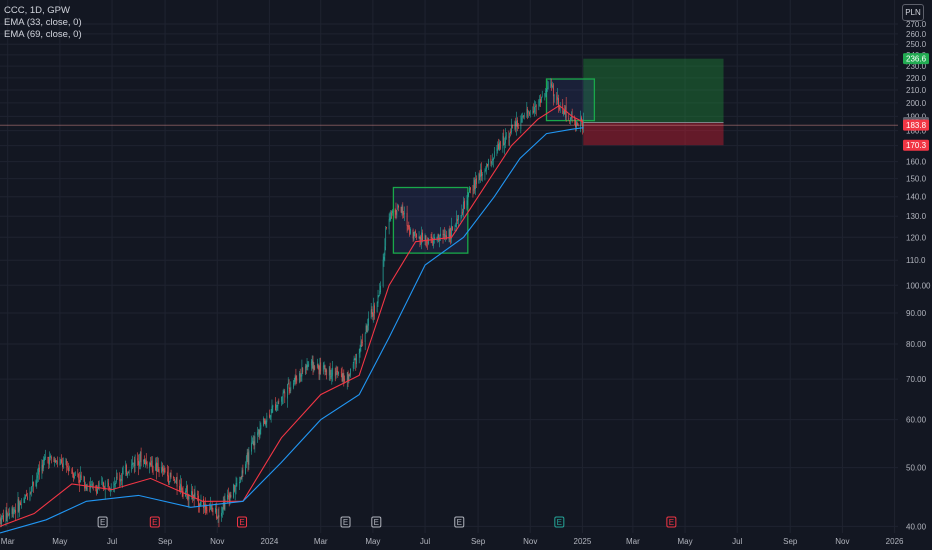 The image size is (932, 550). Describe the element at coordinates (270, 541) in the screenshot. I see `x-tick-label: 2024` at that location.